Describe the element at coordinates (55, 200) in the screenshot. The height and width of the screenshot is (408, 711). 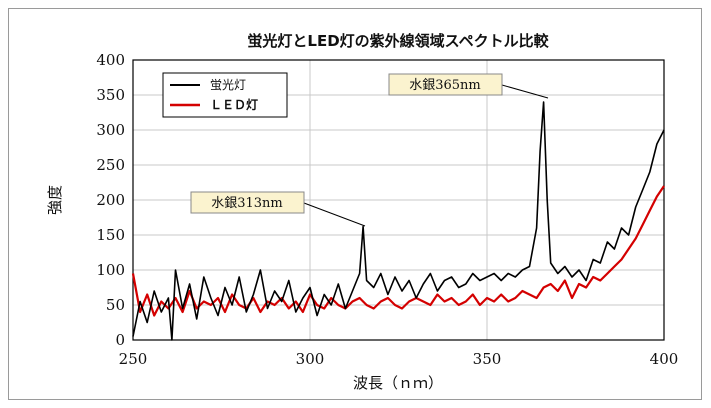
I see `y-axis-label: 強度` at that location.